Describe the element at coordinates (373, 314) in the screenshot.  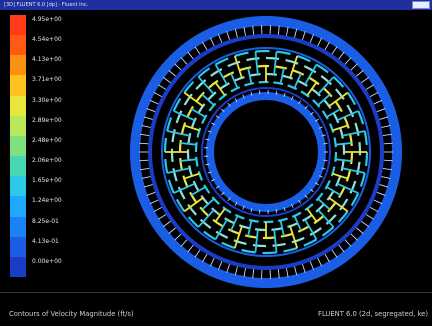
I see `solver-info: FLUENT 6.0 (2d, segregated, ke)` at that location.